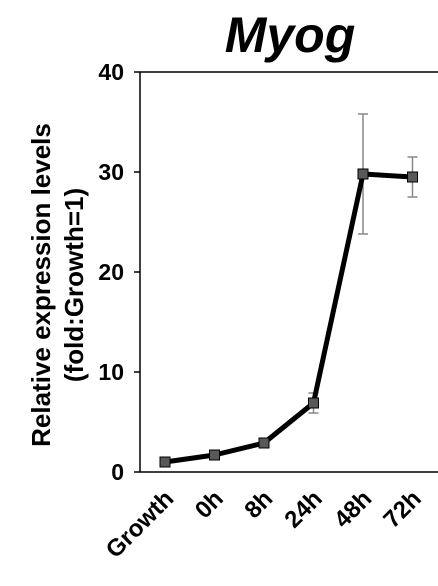  Describe the element at coordinates (111, 372) in the screenshot. I see `y-tick-label: 10` at that location.